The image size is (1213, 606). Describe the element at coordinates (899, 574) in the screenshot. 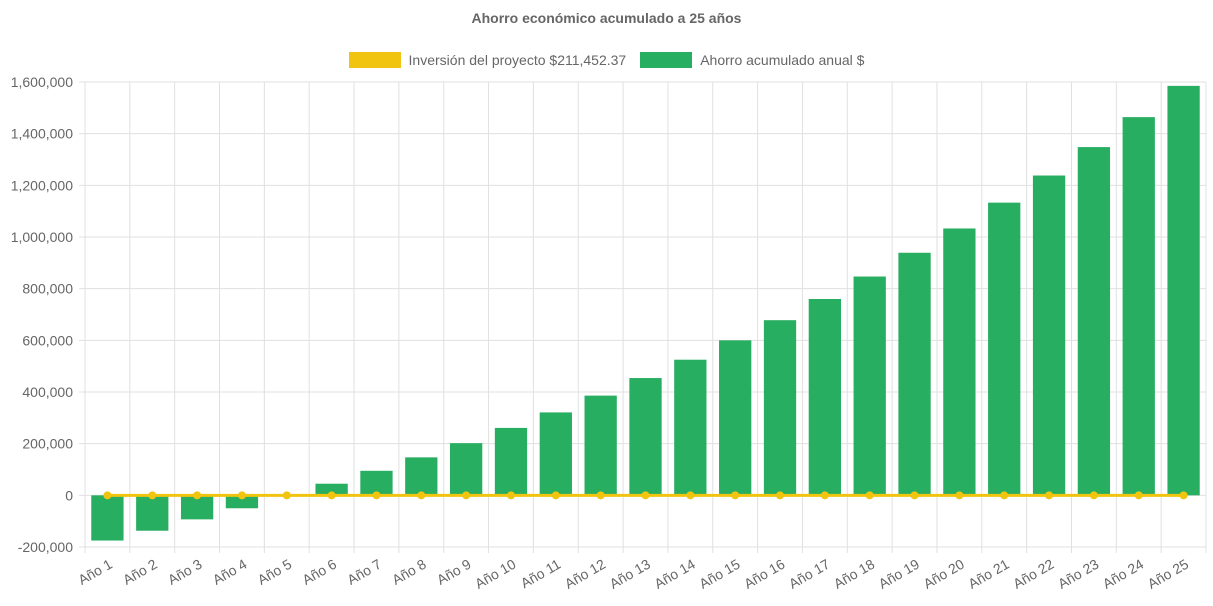

I see `x-tick-label: Año 19` at that location.